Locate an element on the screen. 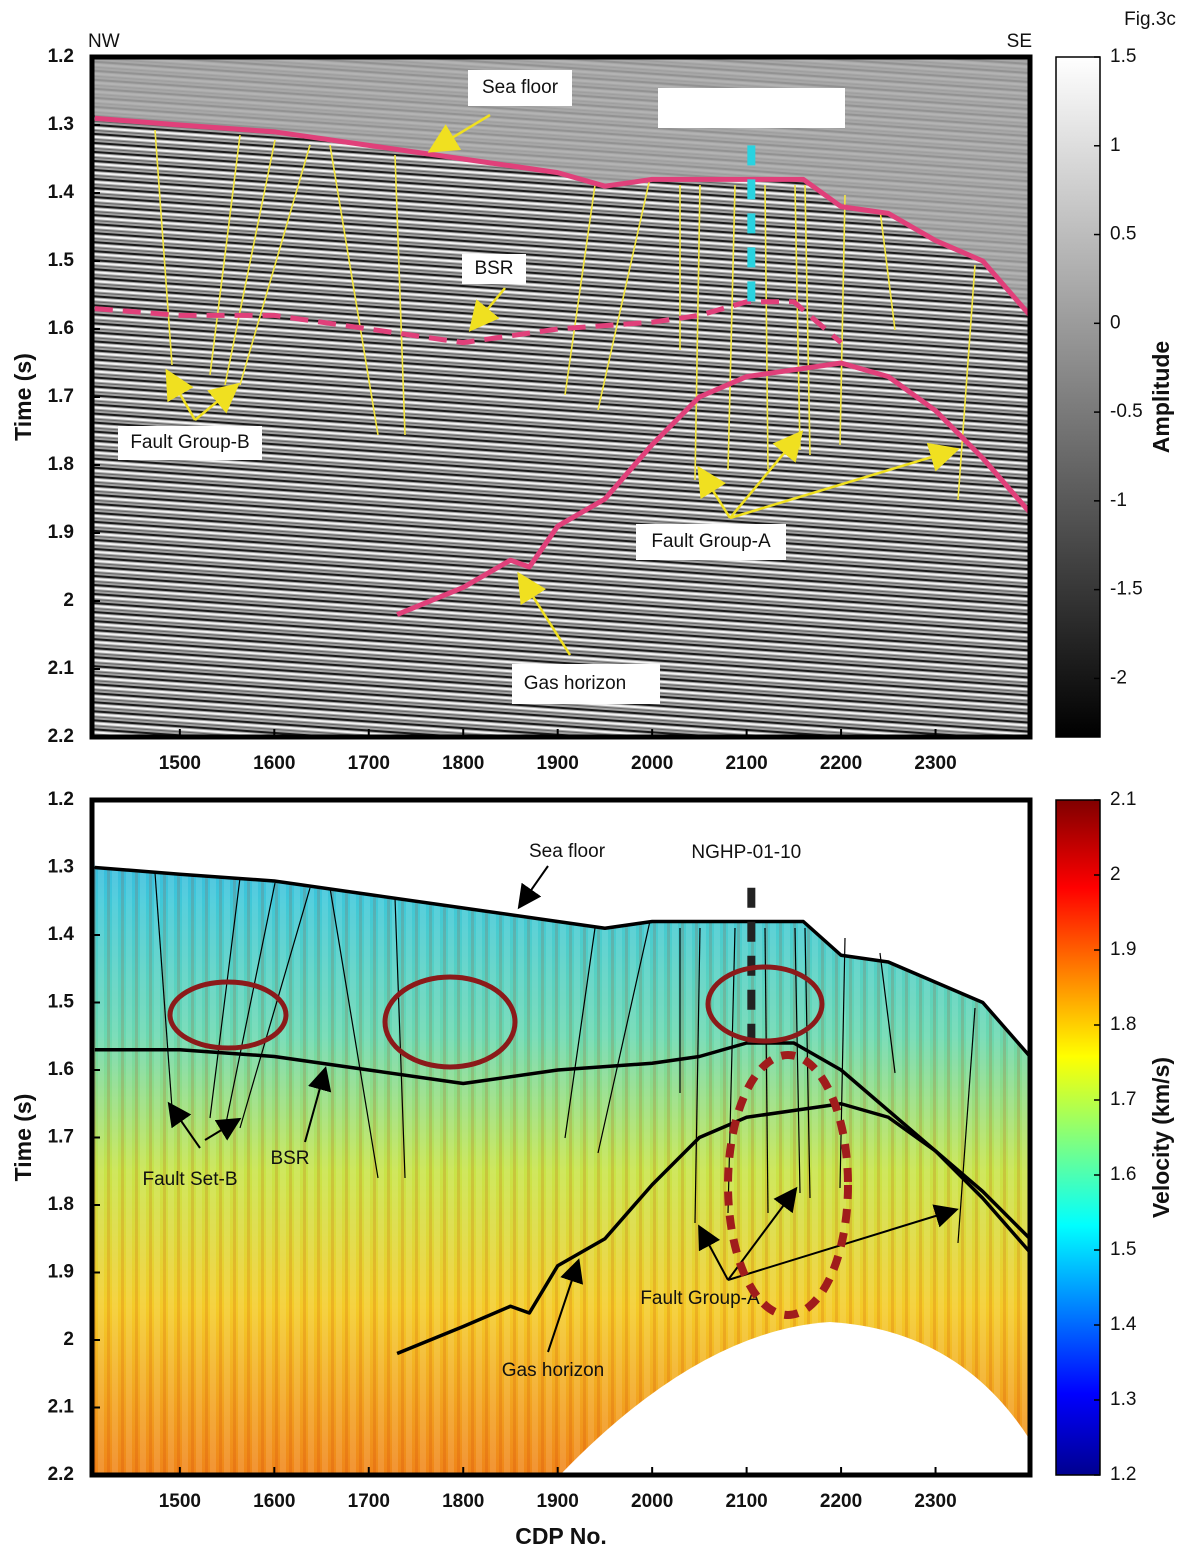 This screenshot has width=1192, height=1555. x-tick-label: 2100 is located at coordinates (746, 1501).